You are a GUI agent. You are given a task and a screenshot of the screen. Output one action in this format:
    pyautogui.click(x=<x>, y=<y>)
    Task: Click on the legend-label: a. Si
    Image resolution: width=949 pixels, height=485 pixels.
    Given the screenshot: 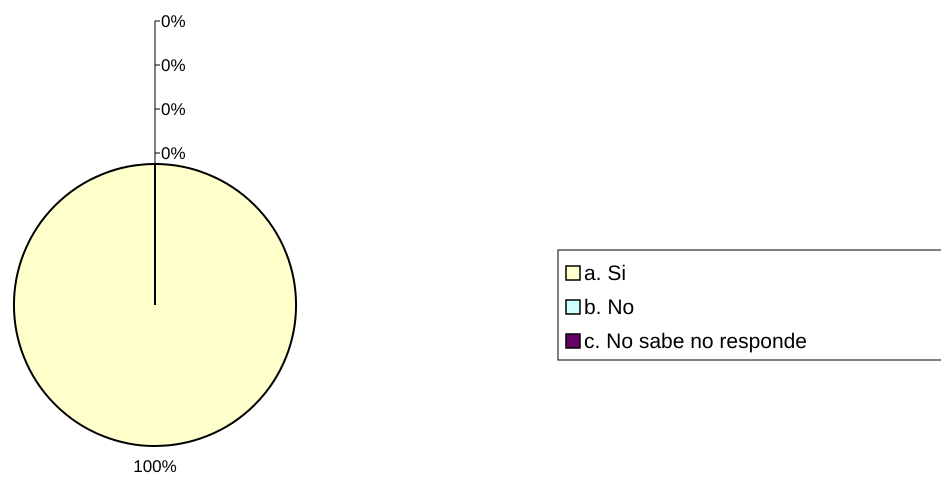 What is the action you would take?
    pyautogui.click(x=605, y=273)
    